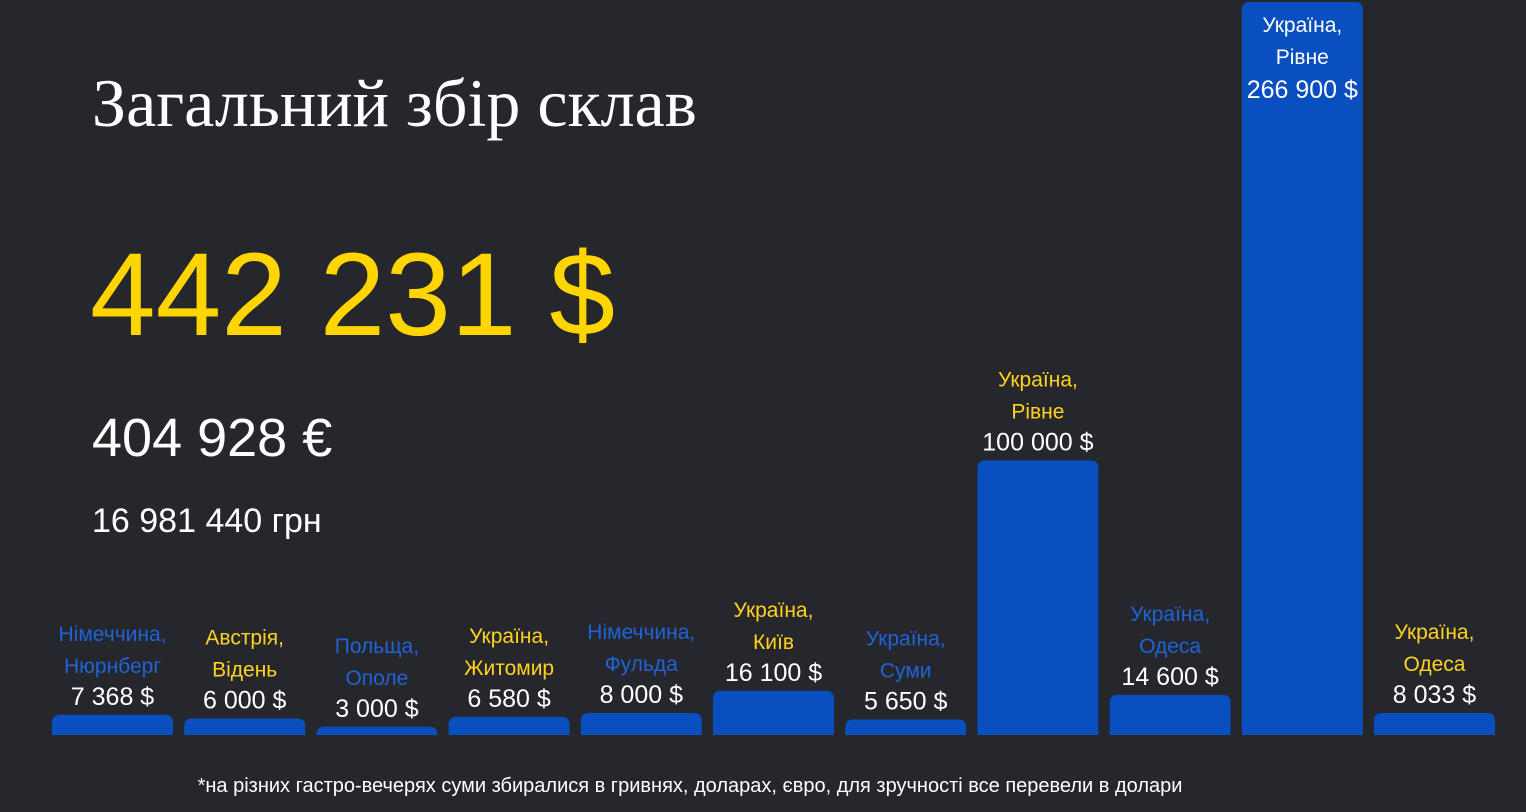 This screenshot has height=812, width=1526. What do you see at coordinates (641, 664) in the screenshot?
I see `category-label: Фульда` at bounding box center [641, 664].